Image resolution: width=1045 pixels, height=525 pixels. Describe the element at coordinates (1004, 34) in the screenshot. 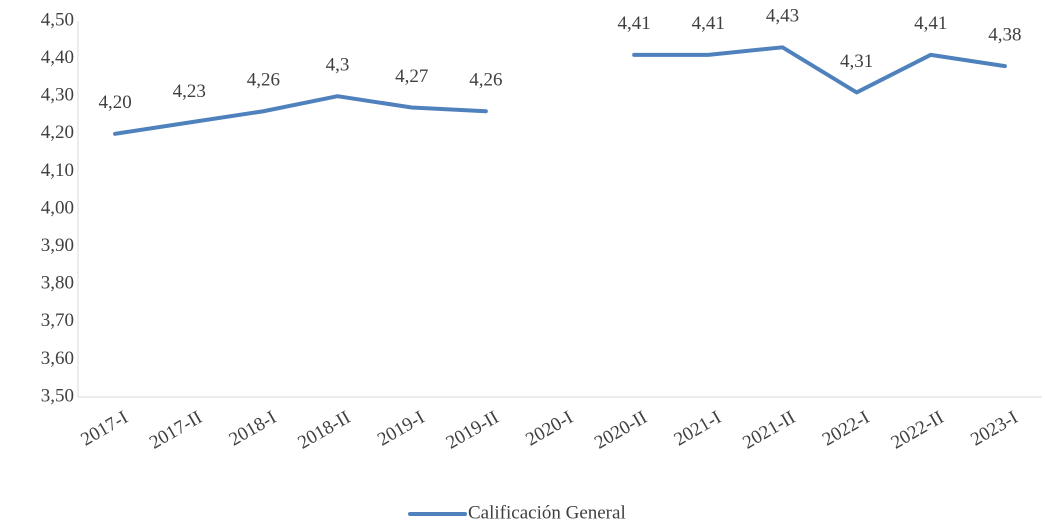

I see `data-label: 4,38` at that location.